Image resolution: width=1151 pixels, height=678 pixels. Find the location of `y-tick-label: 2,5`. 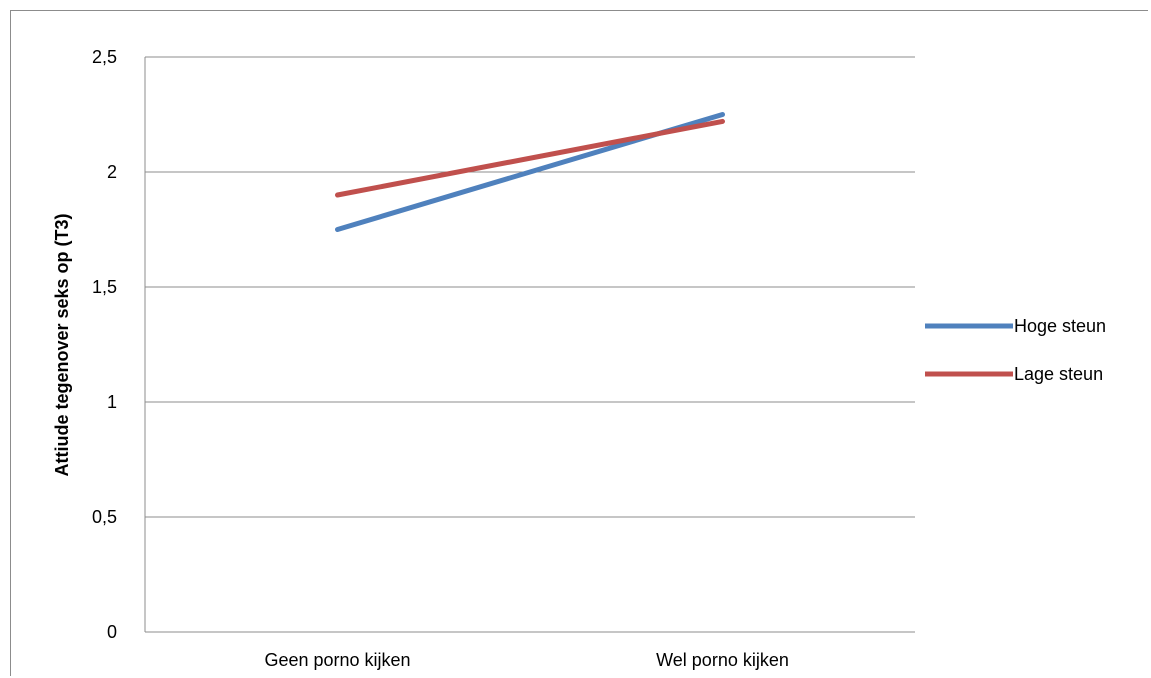

y-tick-label: 2,5 is located at coordinates (104, 57).